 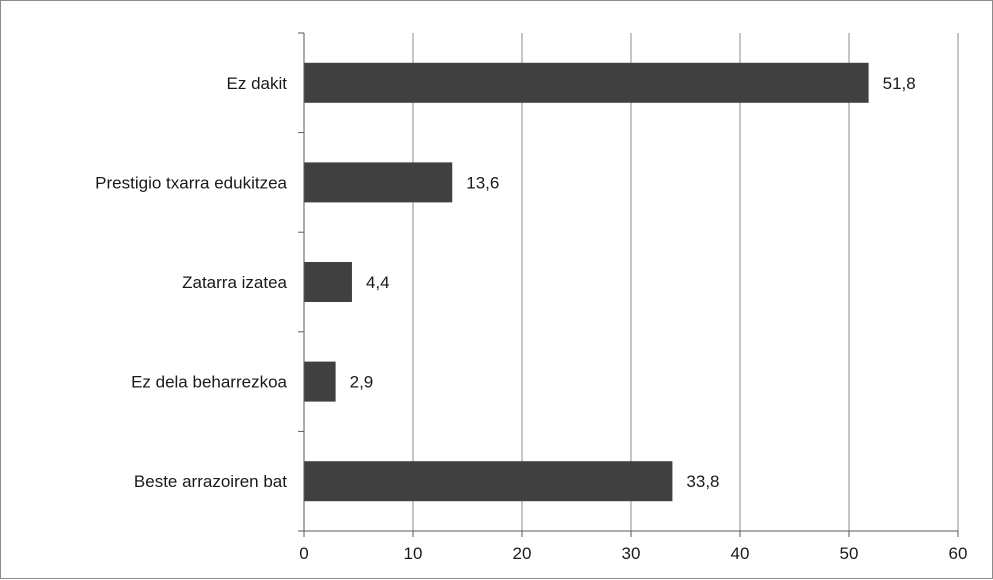 What do you see at coordinates (378, 282) in the screenshot?
I see `value-label-2: 4,4` at bounding box center [378, 282].